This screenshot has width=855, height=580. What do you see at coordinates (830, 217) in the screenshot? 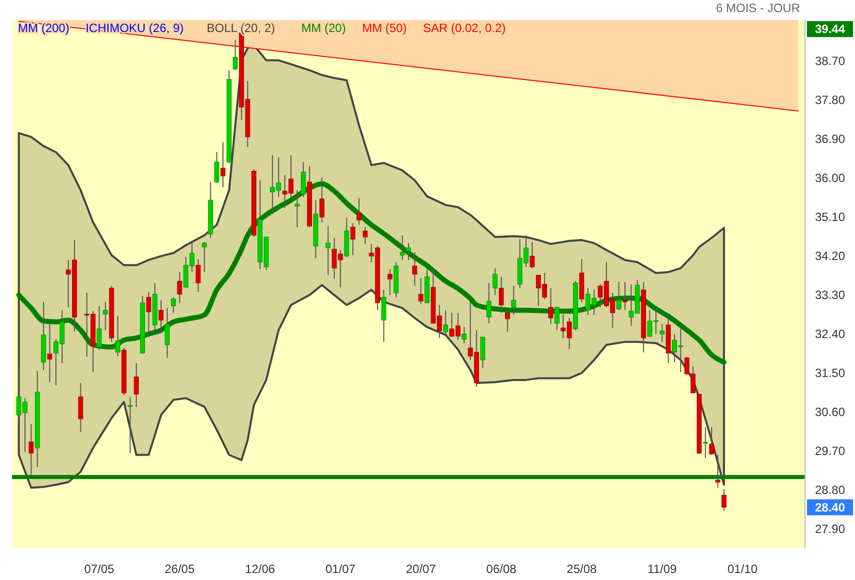
I see `y-tick-label: 35.10` at bounding box center [830, 217].